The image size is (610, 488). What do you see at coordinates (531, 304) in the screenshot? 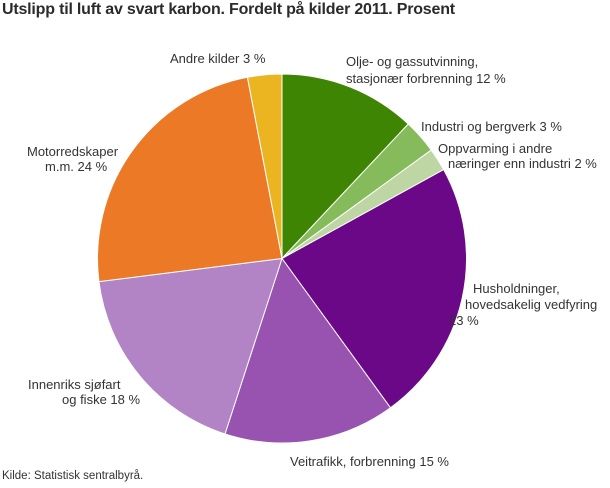
I see `label-husholdninger-line2: hovedsakelig vedfyring` at bounding box center [531, 304].